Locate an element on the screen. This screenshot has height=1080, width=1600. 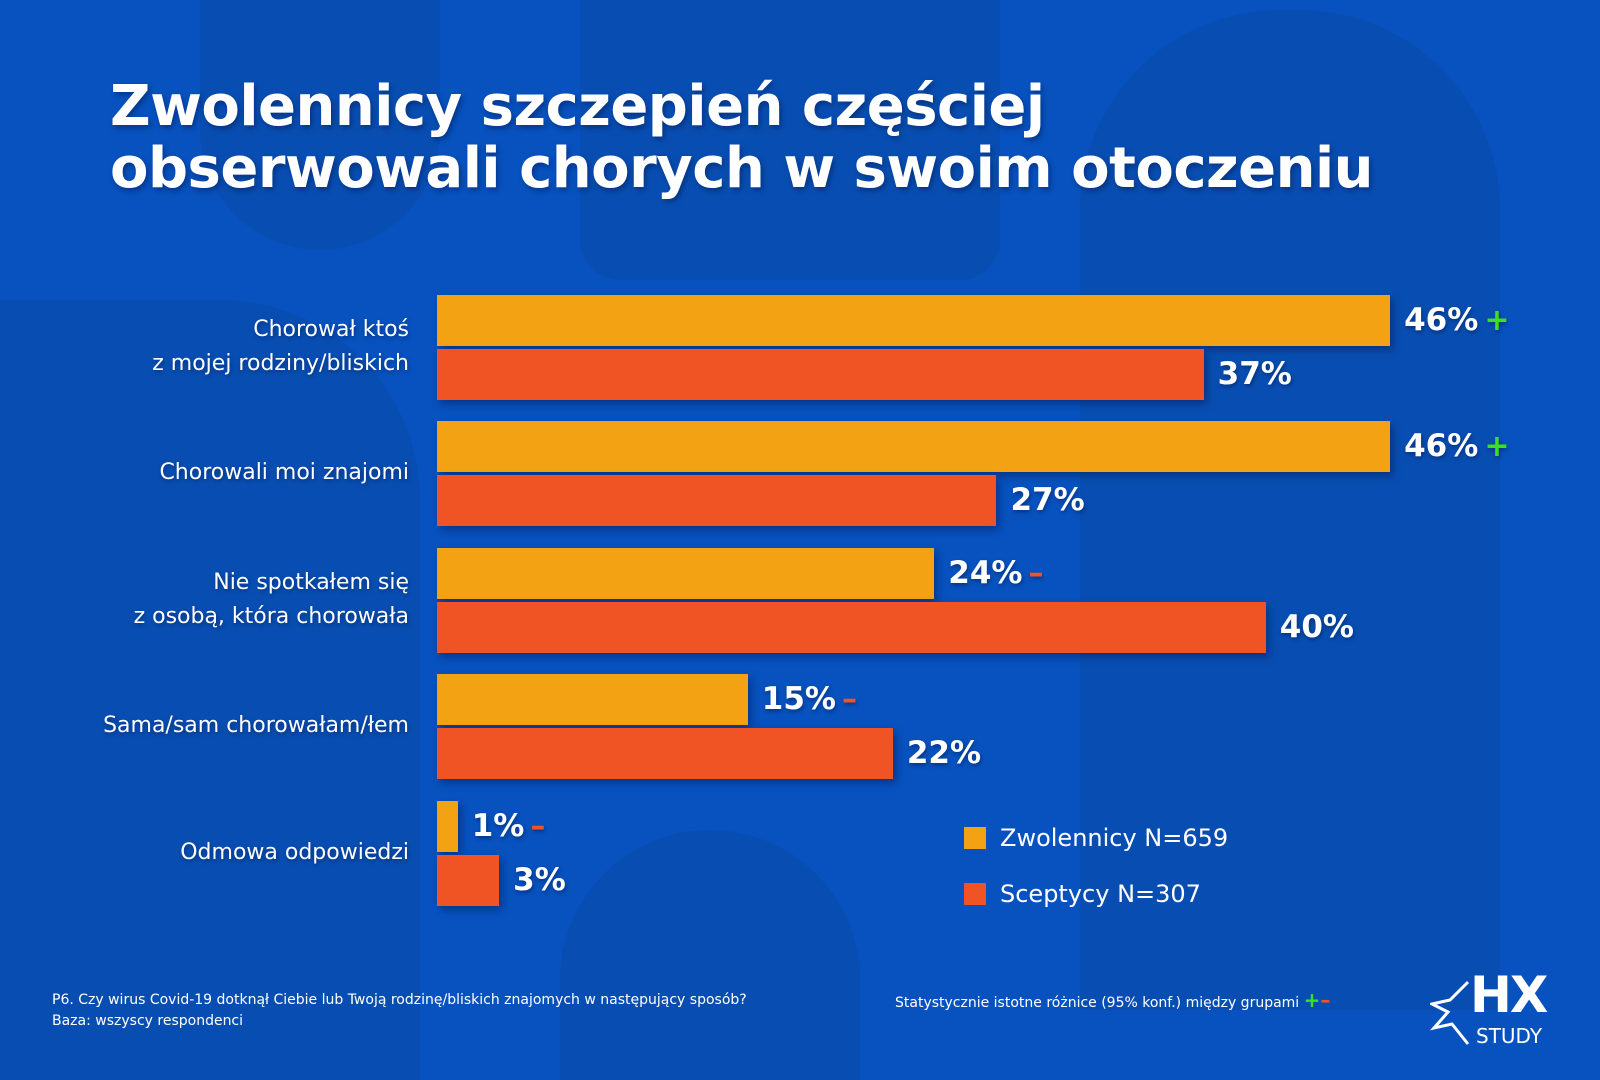
category-label: Chorowali moi znajomi is located at coordinates (209, 473).